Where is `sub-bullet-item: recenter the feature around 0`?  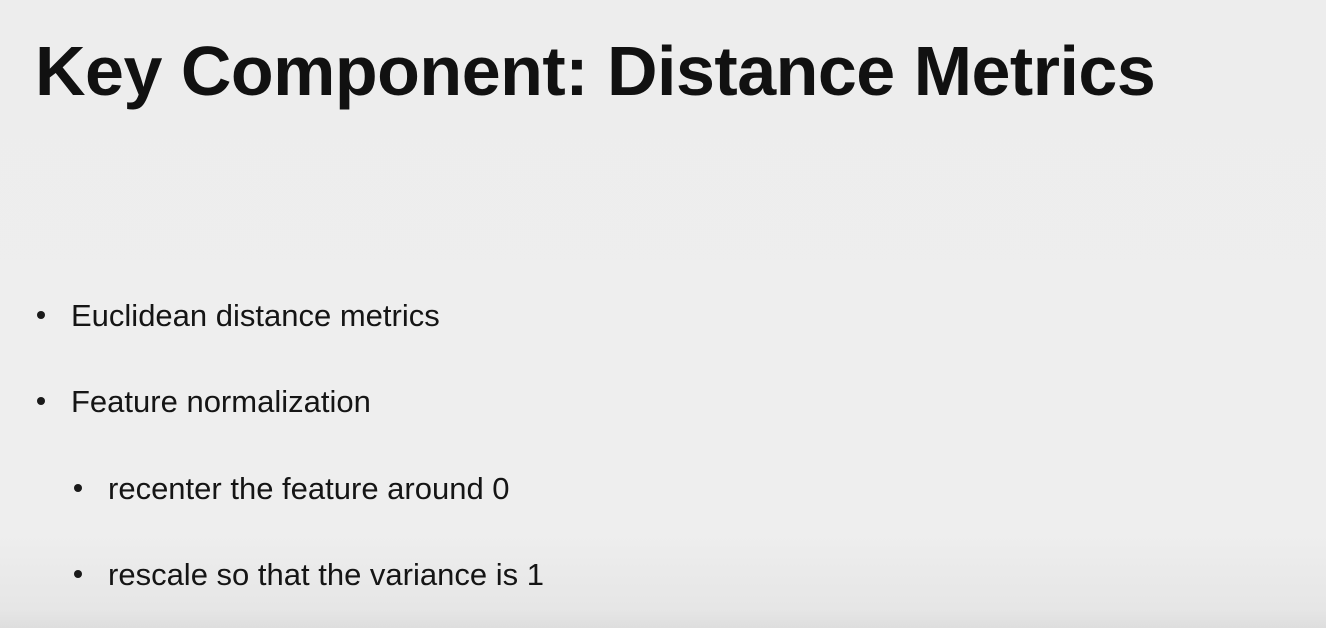
sub-bullet-item: recenter the feature around 0 is located at coordinates (292, 488).